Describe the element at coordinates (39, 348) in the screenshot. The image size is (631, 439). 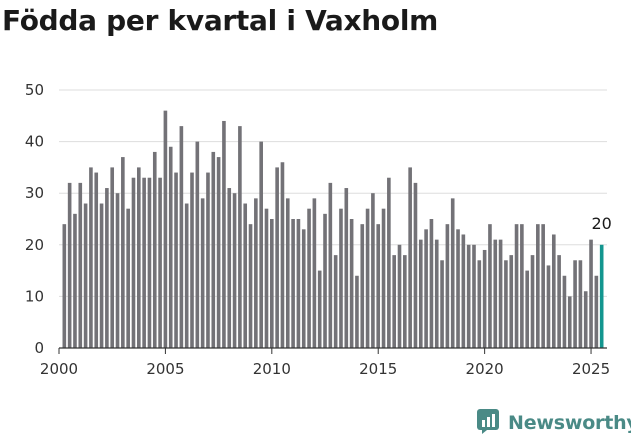
I see `y-tick-label: 0` at that location.